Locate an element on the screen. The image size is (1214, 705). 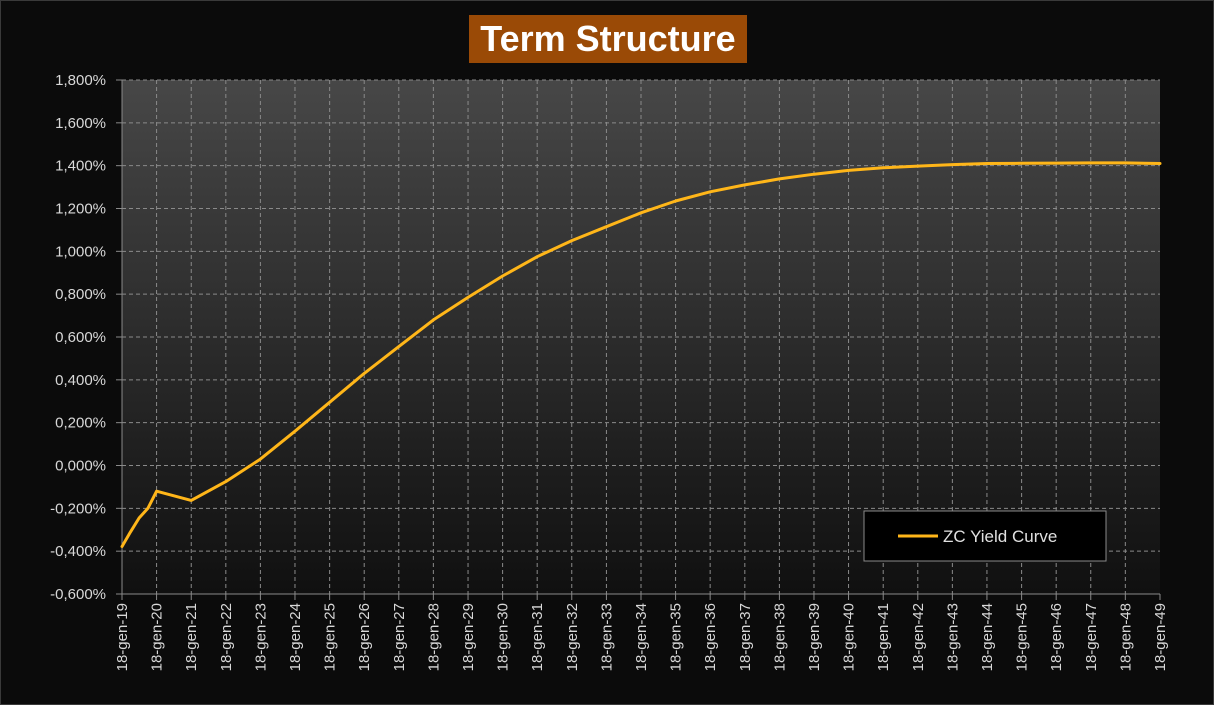
x-tick-label: 18-gen-39 is located at coordinates (814, 637).